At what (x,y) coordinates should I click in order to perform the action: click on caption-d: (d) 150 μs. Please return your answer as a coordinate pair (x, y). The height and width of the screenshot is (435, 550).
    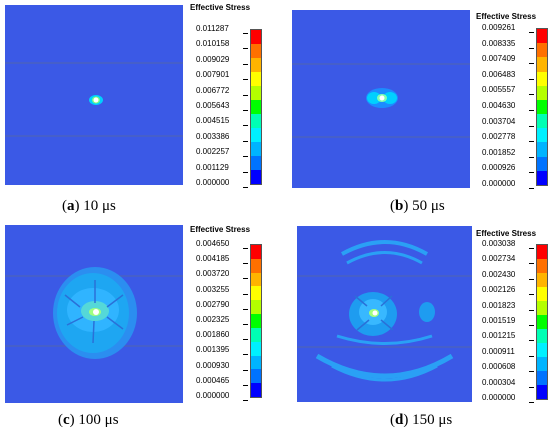
    Looking at the image, I should click on (421, 420).